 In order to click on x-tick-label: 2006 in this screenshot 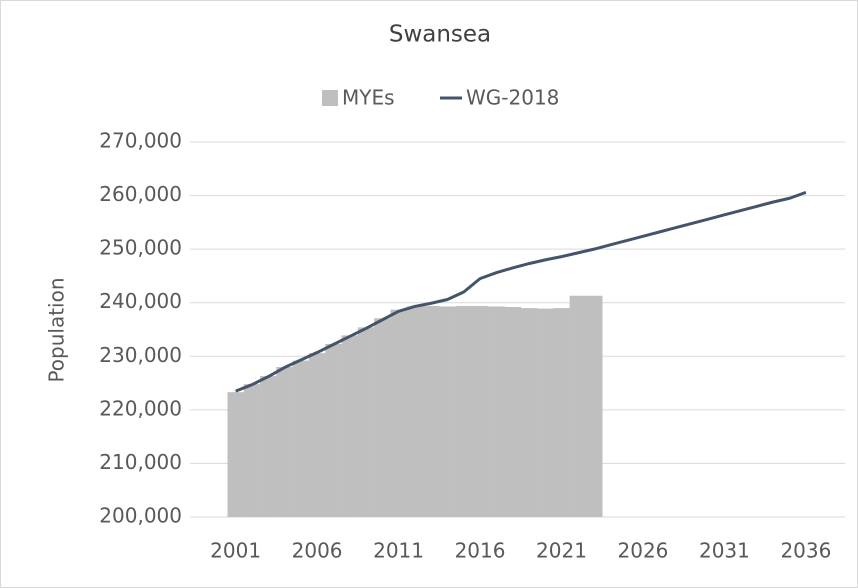, I will do `click(317, 551)`.